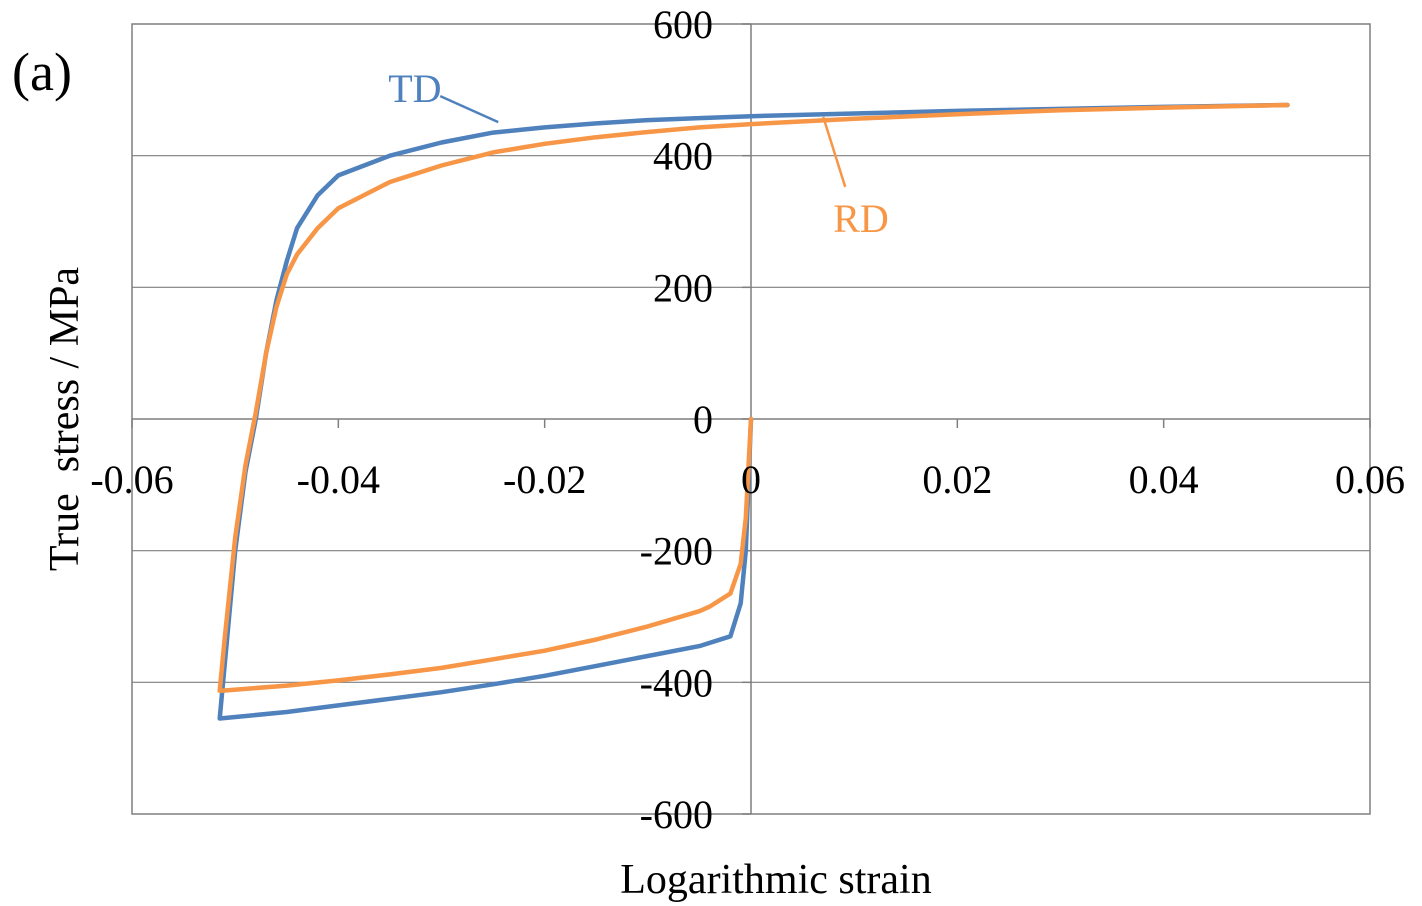 This screenshot has width=1422, height=906. Describe the element at coordinates (1164, 479) in the screenshot. I see `x-tick-label-5: 0.04` at that location.